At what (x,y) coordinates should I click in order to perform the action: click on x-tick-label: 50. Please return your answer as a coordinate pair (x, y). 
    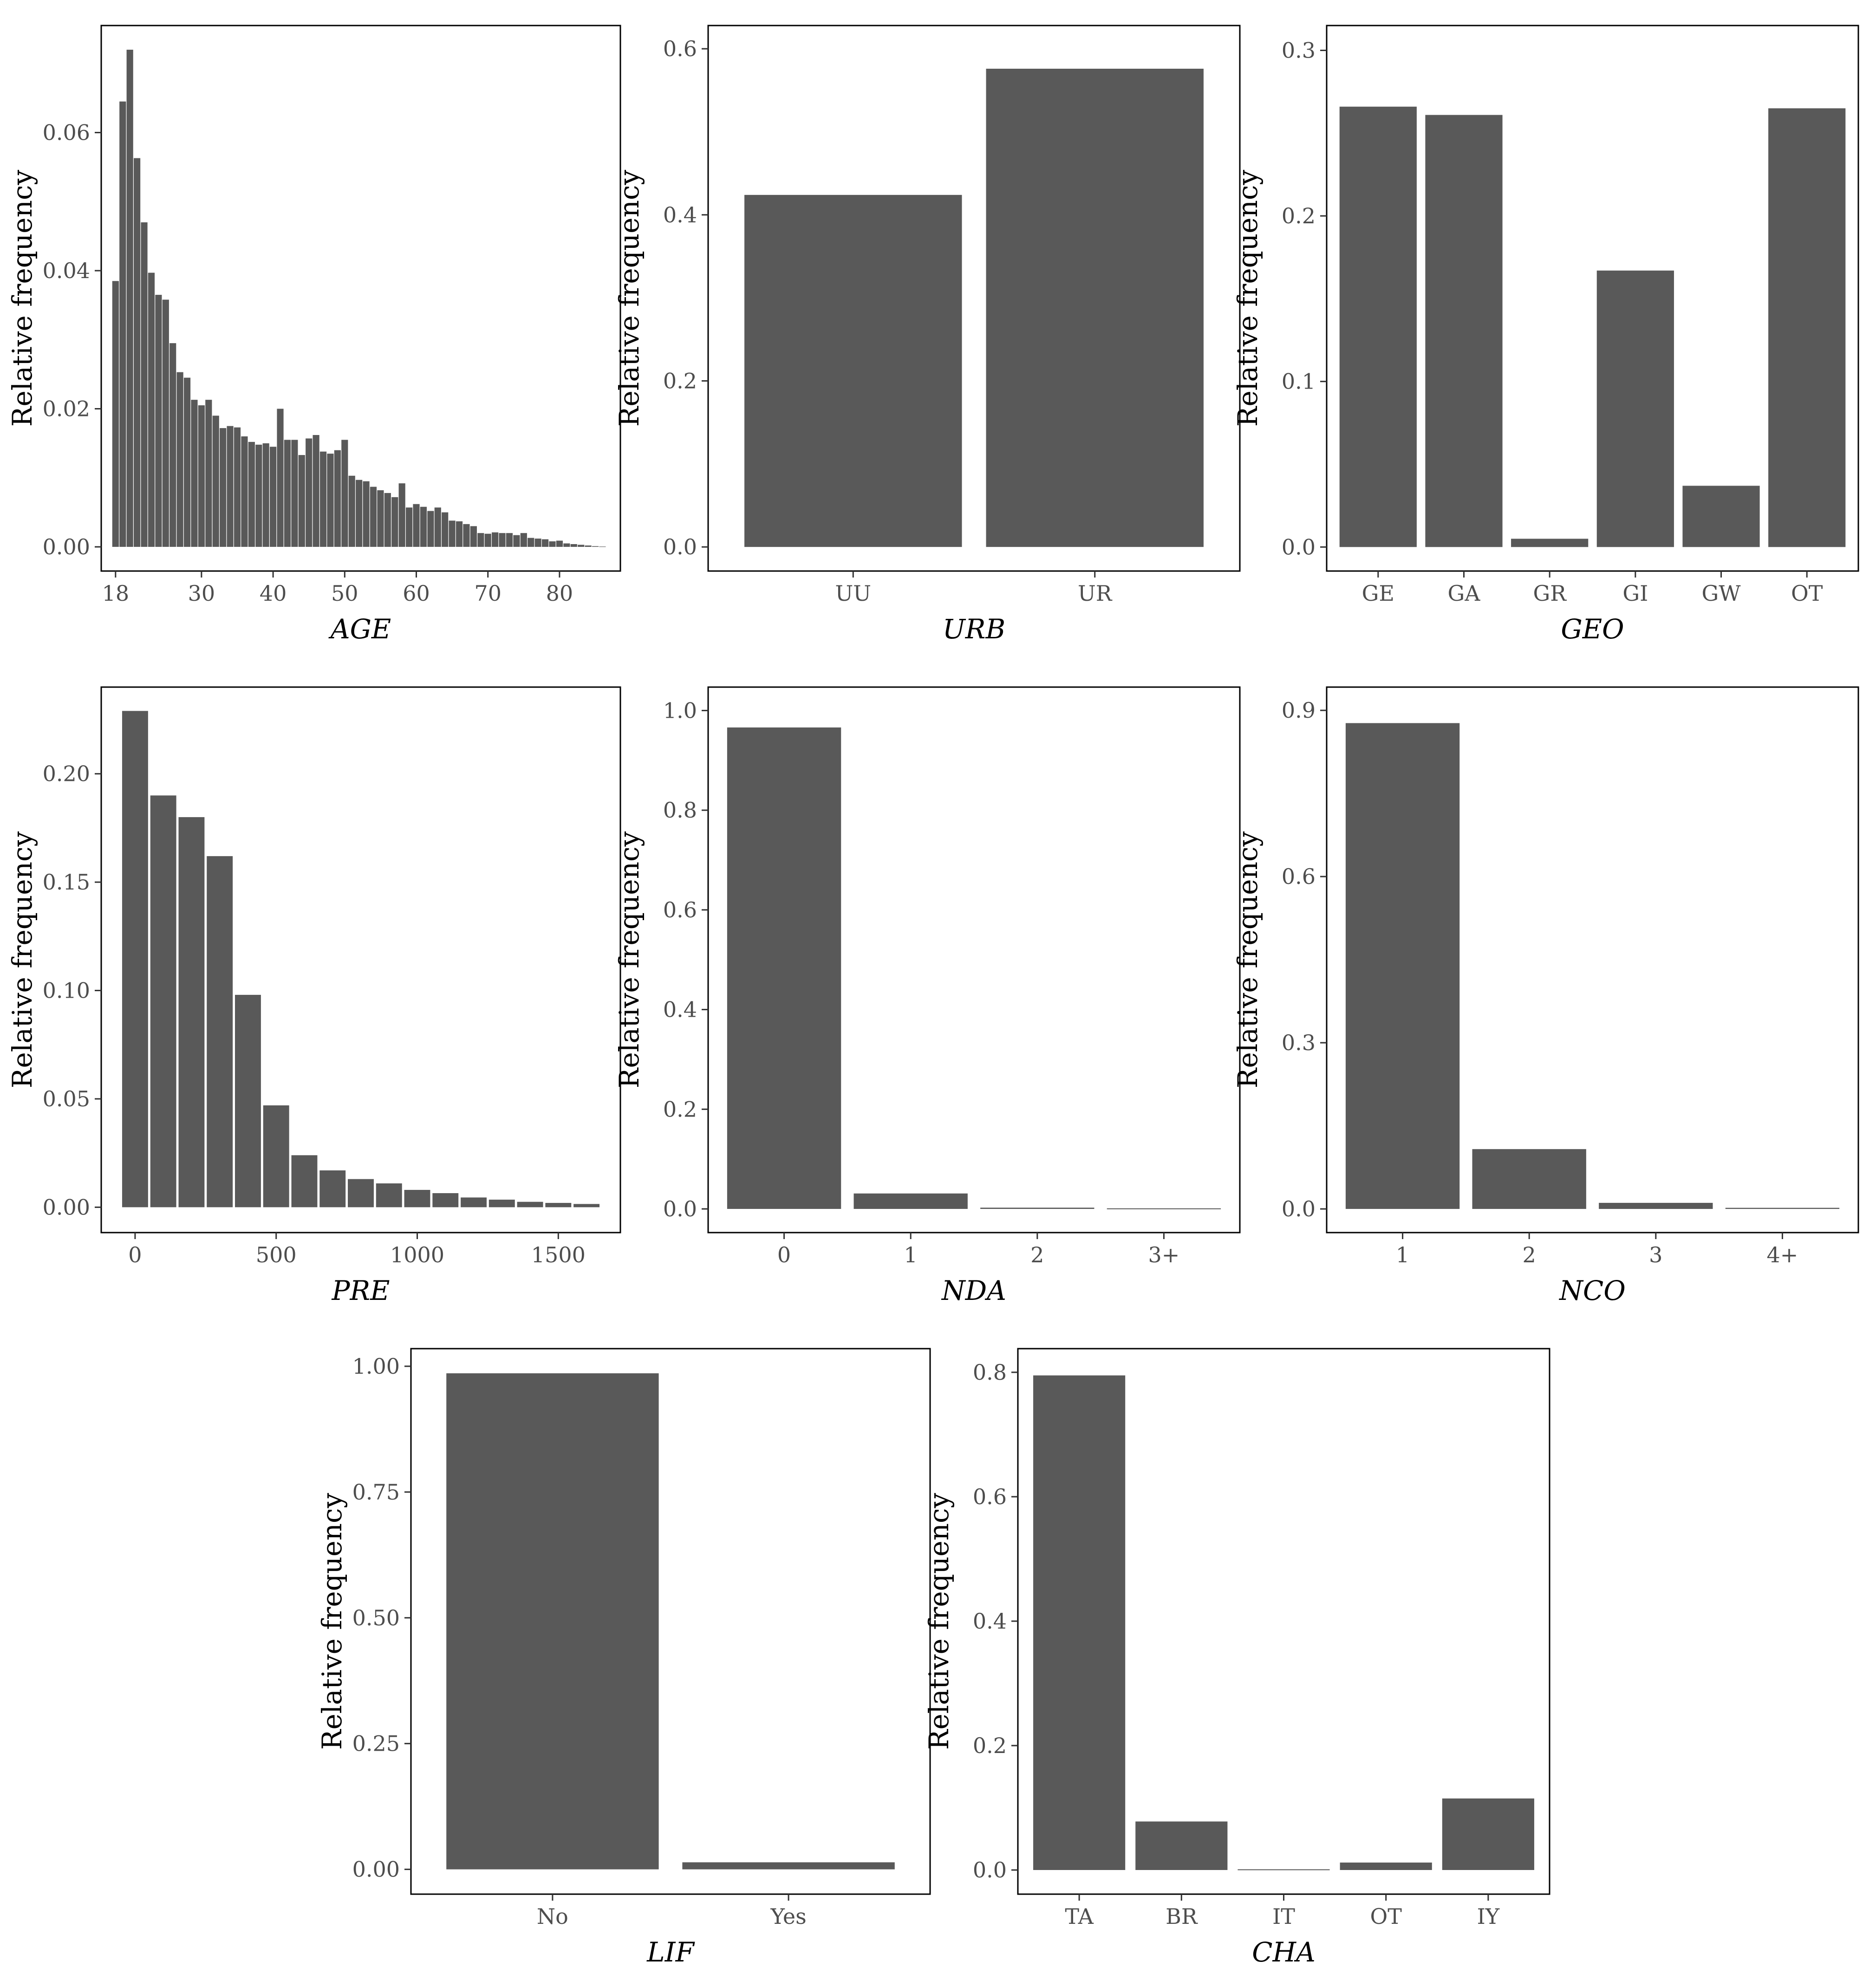
    Looking at the image, I should click on (344, 593).